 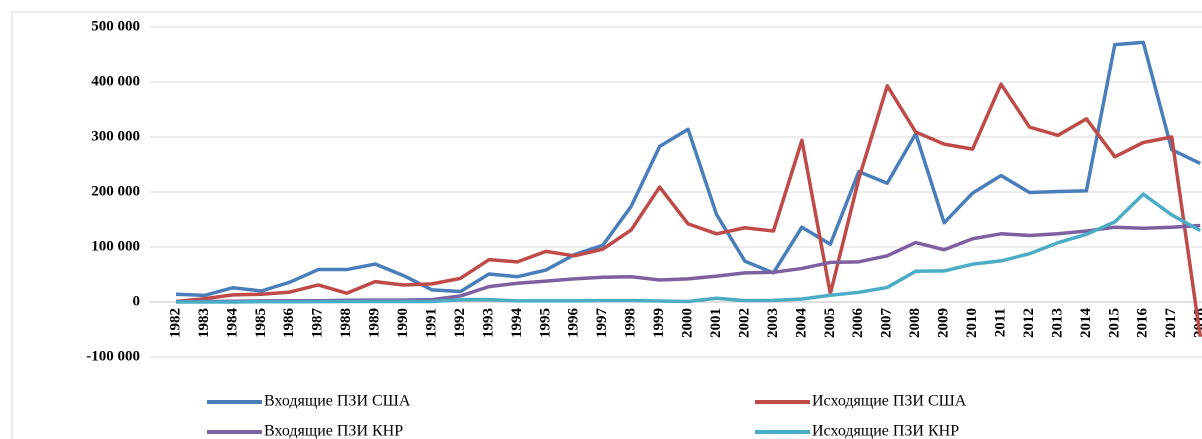 What do you see at coordinates (137, 301) in the screenshot?
I see `y-tick-label: 0` at bounding box center [137, 301].